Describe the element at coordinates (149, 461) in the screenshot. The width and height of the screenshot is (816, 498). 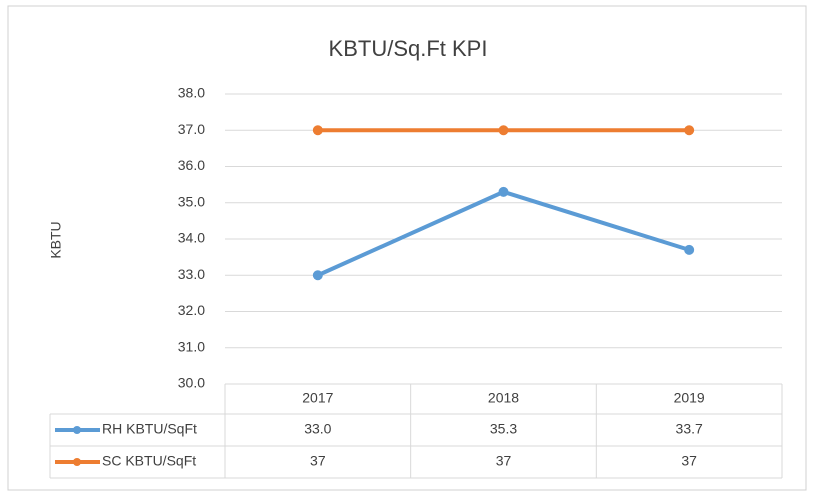
I see `legend-label: SC KBTU/SqFt` at that location.